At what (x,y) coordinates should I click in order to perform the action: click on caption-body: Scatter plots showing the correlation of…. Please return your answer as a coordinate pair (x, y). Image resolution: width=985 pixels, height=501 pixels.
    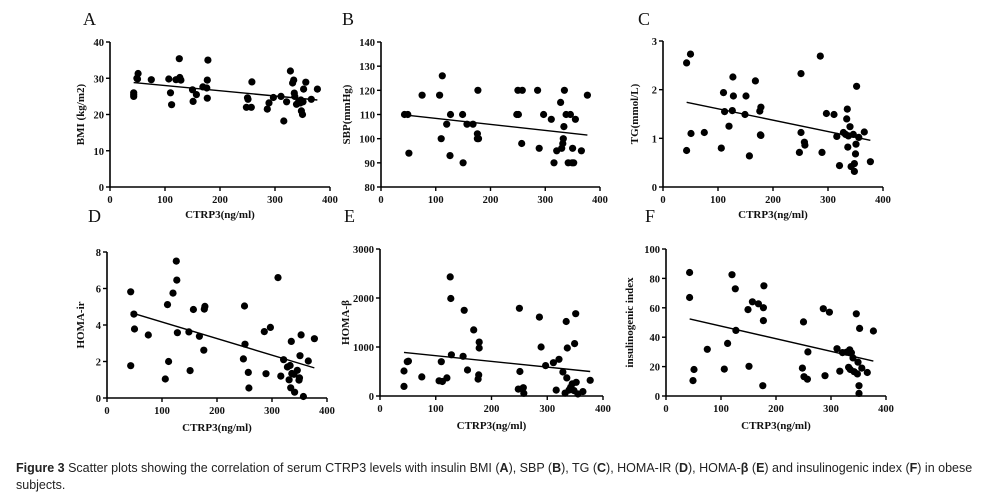
    Looking at the image, I should click on (494, 476).